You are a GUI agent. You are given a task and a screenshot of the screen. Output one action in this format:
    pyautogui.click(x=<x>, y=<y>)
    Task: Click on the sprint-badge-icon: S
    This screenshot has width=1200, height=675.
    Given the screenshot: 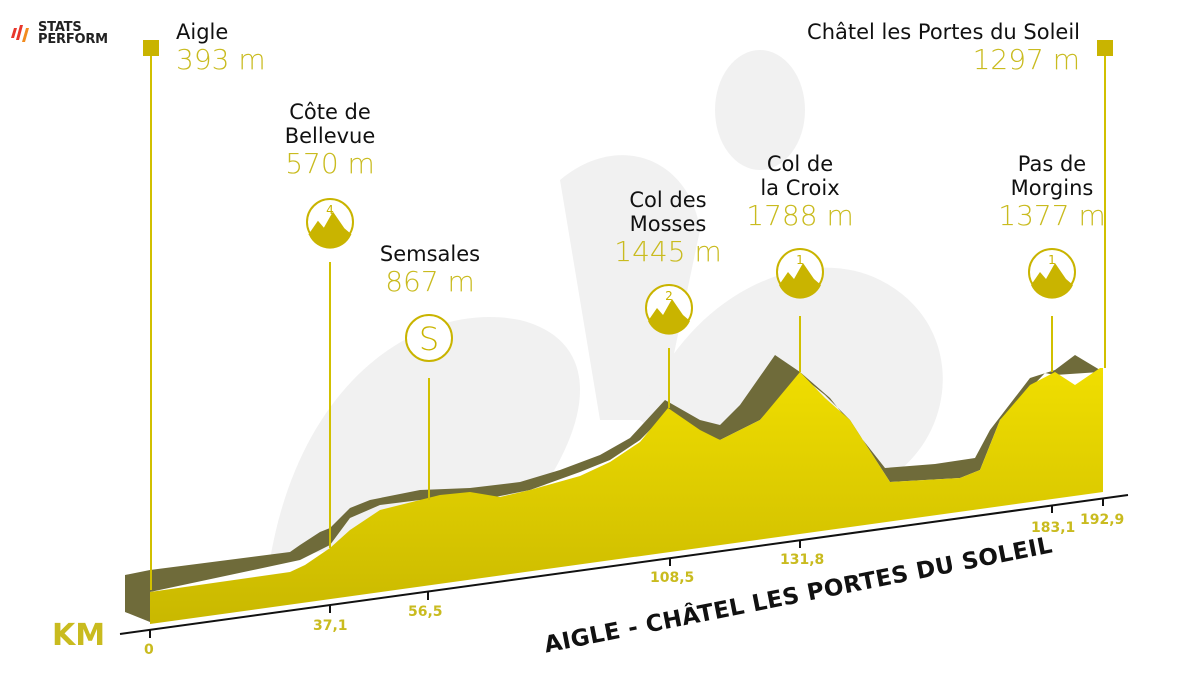 What is the action you would take?
    pyautogui.click(x=429, y=338)
    